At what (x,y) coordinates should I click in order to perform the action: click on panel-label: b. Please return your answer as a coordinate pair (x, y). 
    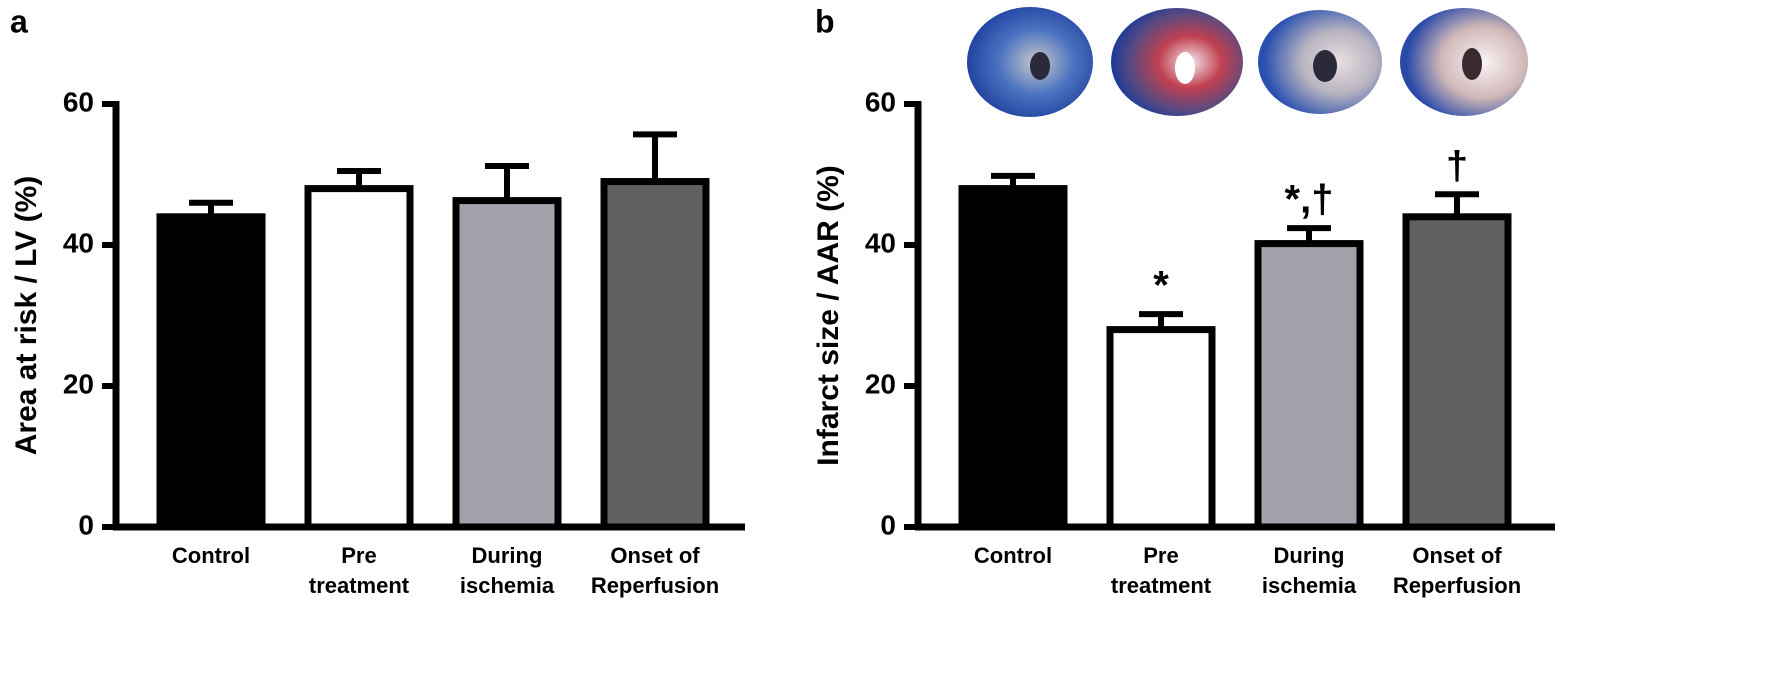
    Looking at the image, I should click on (825, 21).